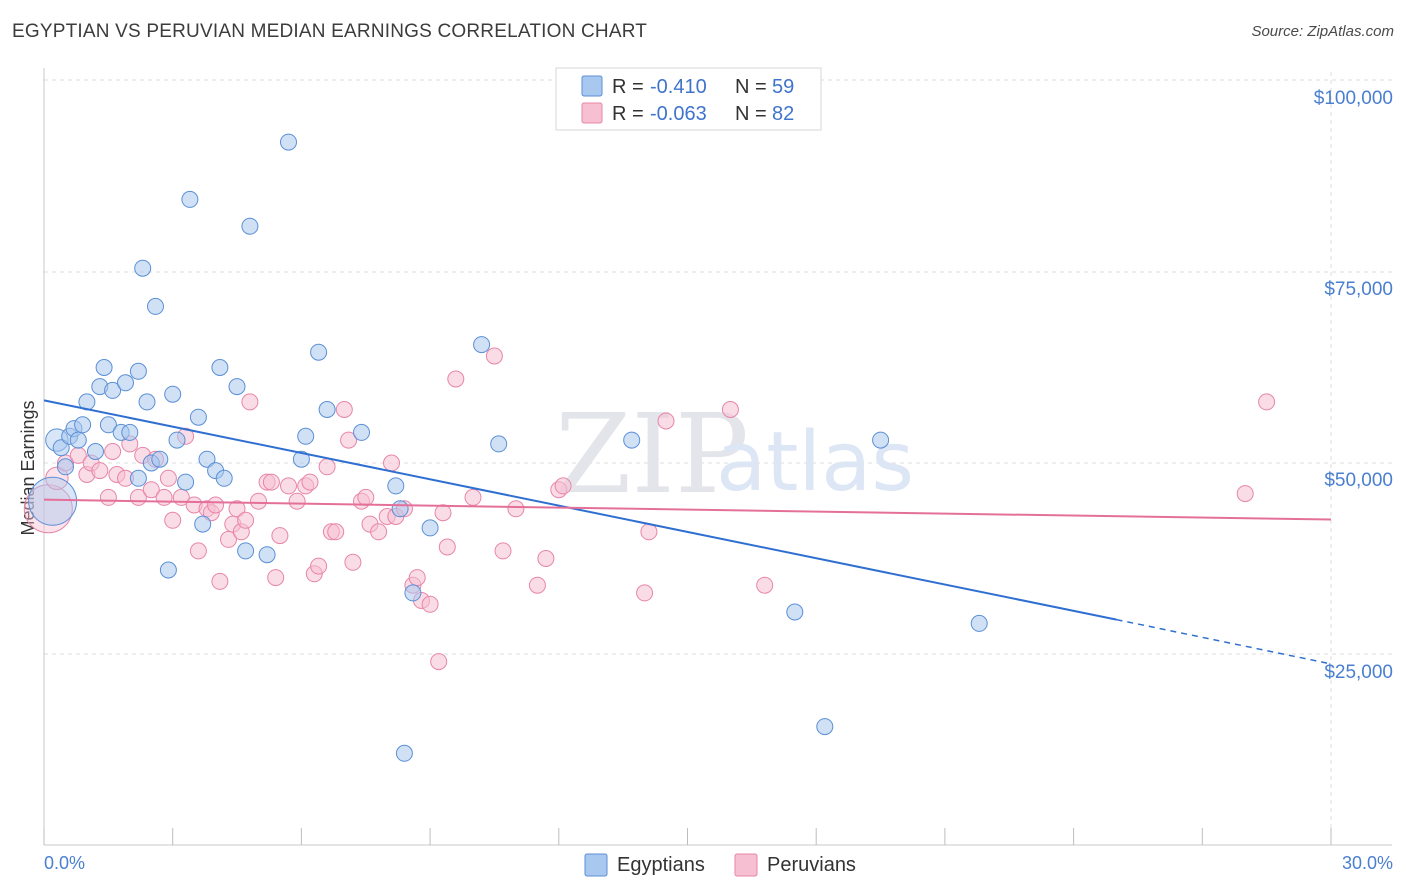  I want to click on legend-r-value: -0.063, so click(678, 114).